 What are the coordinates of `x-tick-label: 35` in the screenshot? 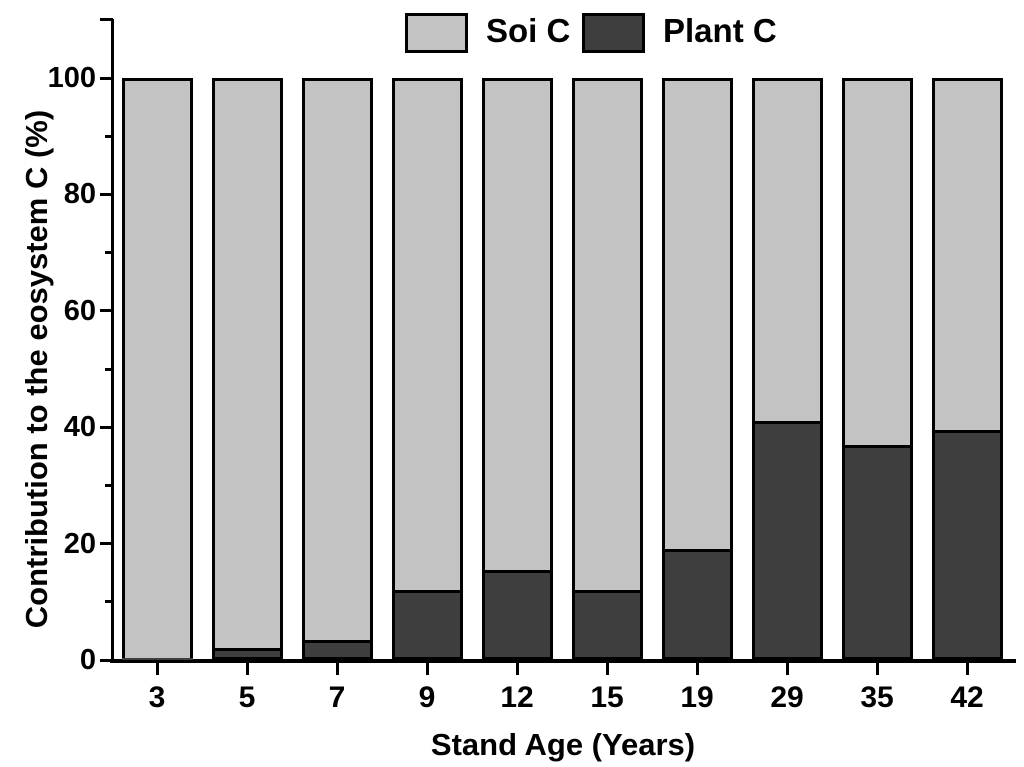 It's located at (877, 697).